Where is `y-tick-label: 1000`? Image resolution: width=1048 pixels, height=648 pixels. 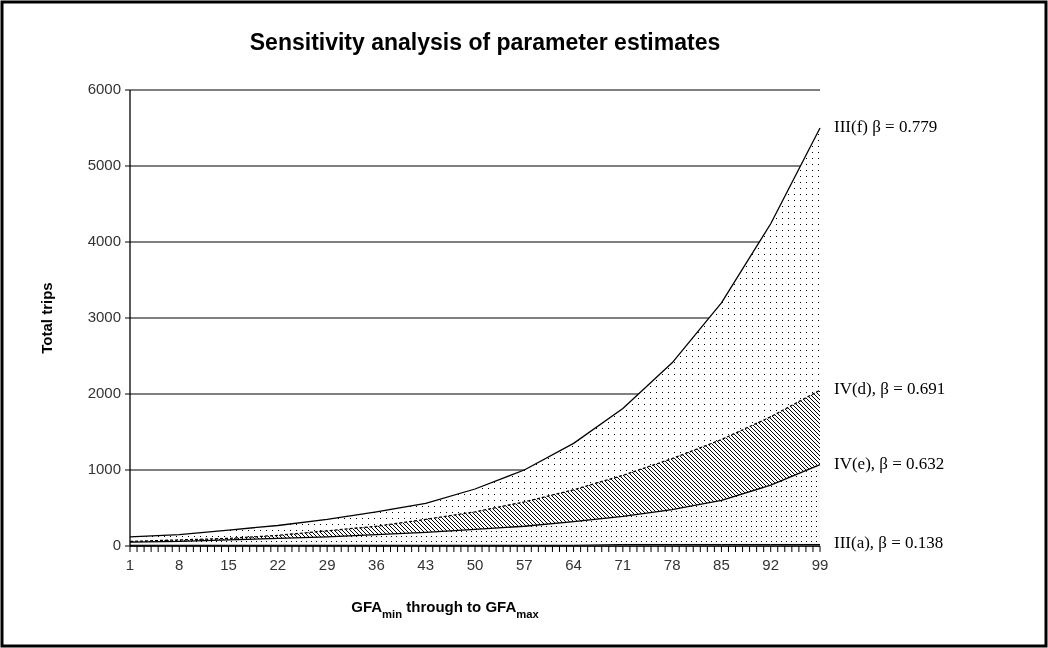
y-tick-label: 1000 is located at coordinates (104, 468).